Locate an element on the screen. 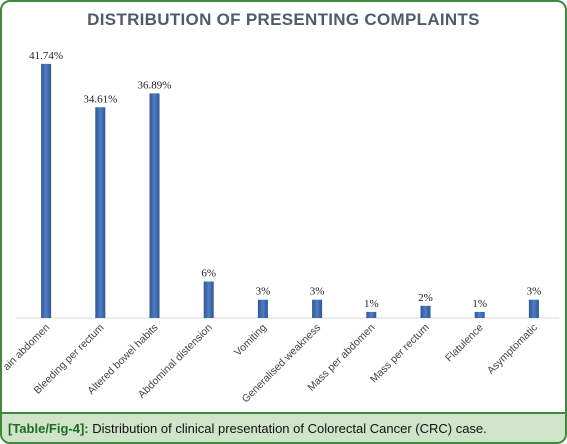 This screenshot has height=444, width=567. chart-title: DISTRIBUTION OF PRESENTING COMPLAINTS is located at coordinates (283, 19).